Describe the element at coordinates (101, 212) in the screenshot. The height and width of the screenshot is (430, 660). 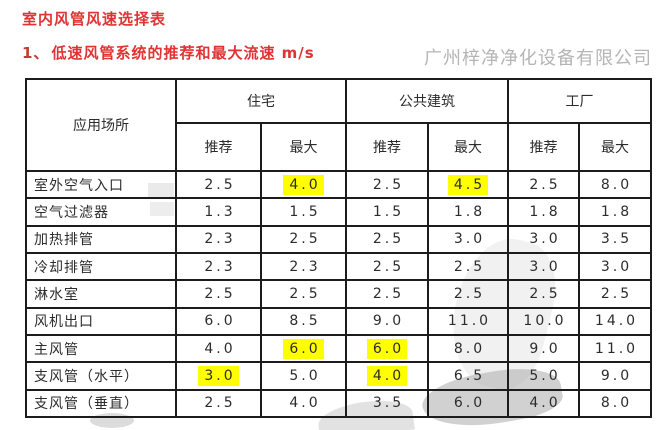
I see `row-label: 空气过滤器` at that location.